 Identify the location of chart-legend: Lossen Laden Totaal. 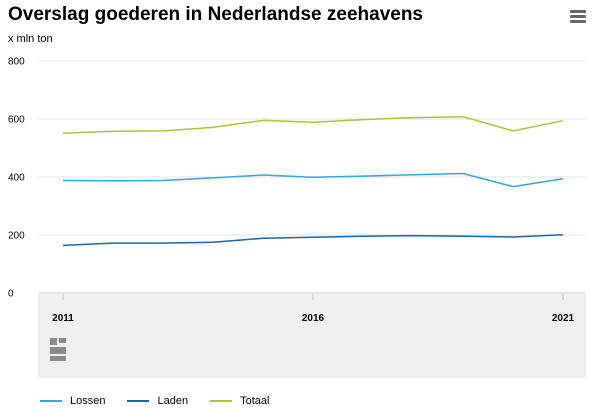
(165, 401).